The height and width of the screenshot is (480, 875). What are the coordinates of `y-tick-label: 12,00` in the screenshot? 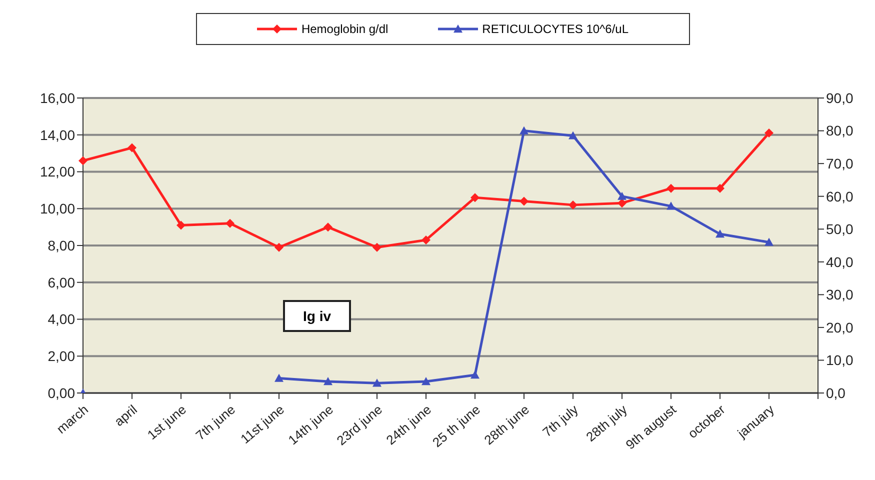 It's located at (58, 172).